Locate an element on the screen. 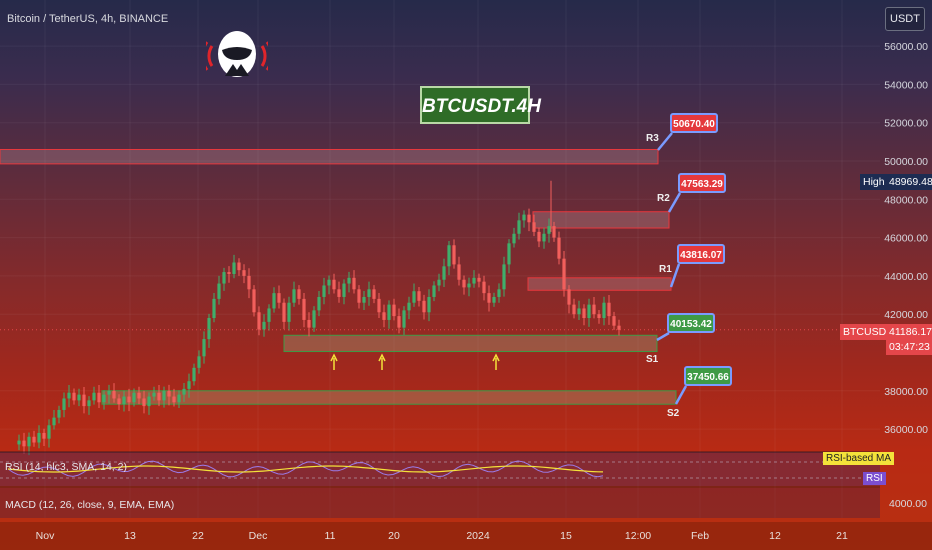 This screenshot has height=550, width=932. macd-legend: MACD (12, 26, close, 9, EMA, EMA) is located at coordinates (90, 505).